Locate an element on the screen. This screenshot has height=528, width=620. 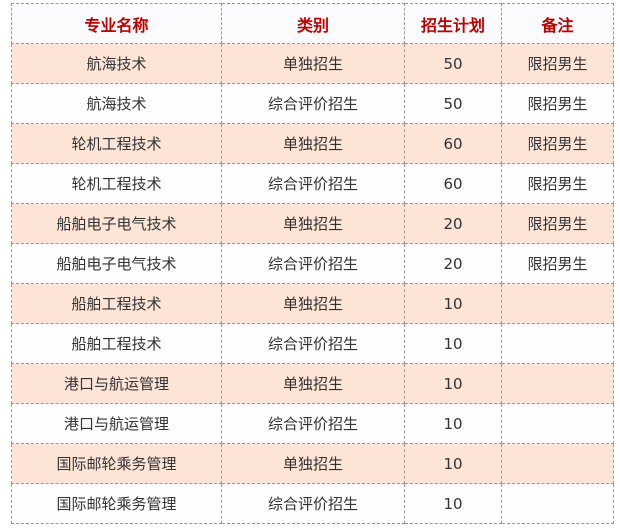
table-row: 港口与航运管理 单独招生 10 is located at coordinates (312, 383).